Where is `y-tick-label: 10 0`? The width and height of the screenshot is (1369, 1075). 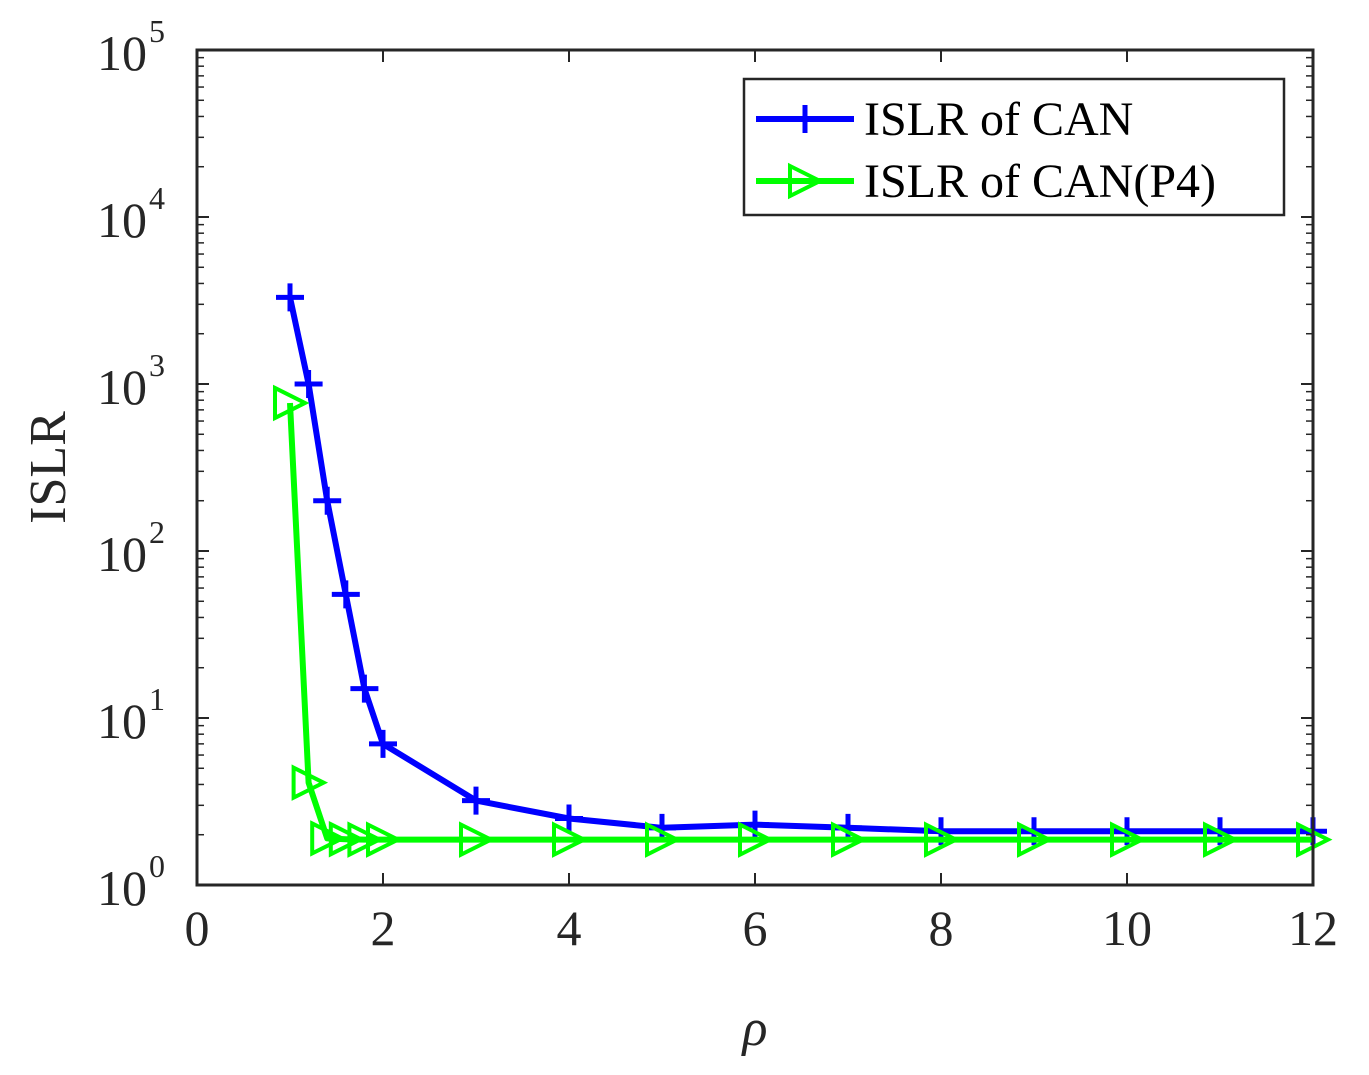
y-tick-label: 10 0 is located at coordinates (131, 882).